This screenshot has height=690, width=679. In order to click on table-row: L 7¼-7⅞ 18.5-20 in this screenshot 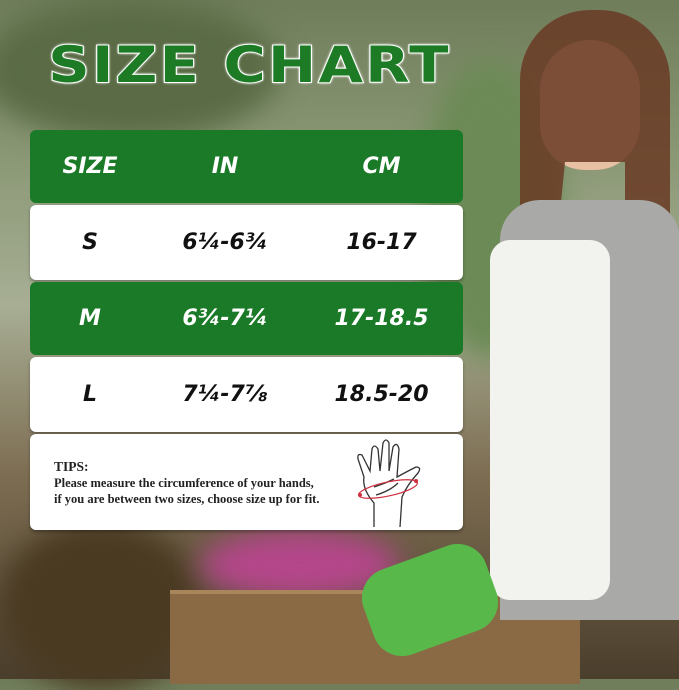, I will do `click(246, 394)`.